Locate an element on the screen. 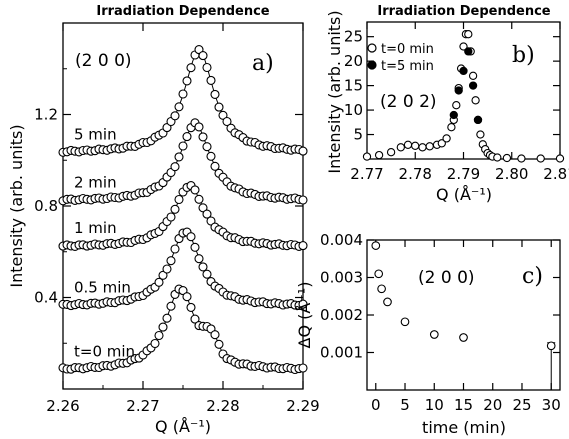 This screenshot has height=439, width=569. x-tick-label: 0 is located at coordinates (376, 405).